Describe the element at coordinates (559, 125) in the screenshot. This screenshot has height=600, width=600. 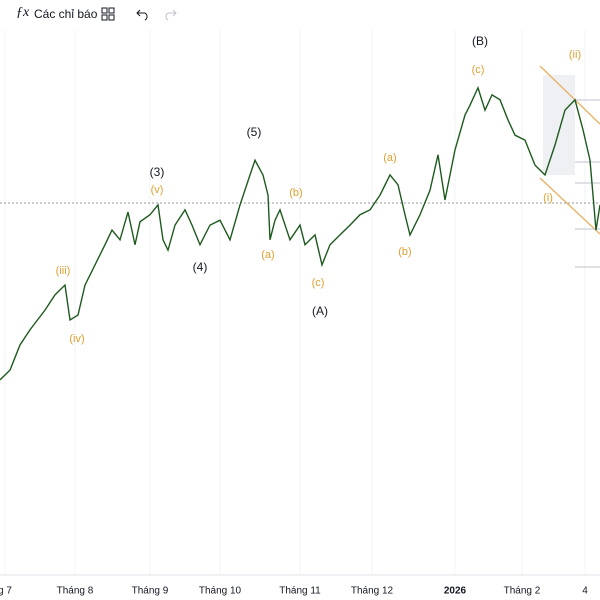
I see `range-box` at that location.